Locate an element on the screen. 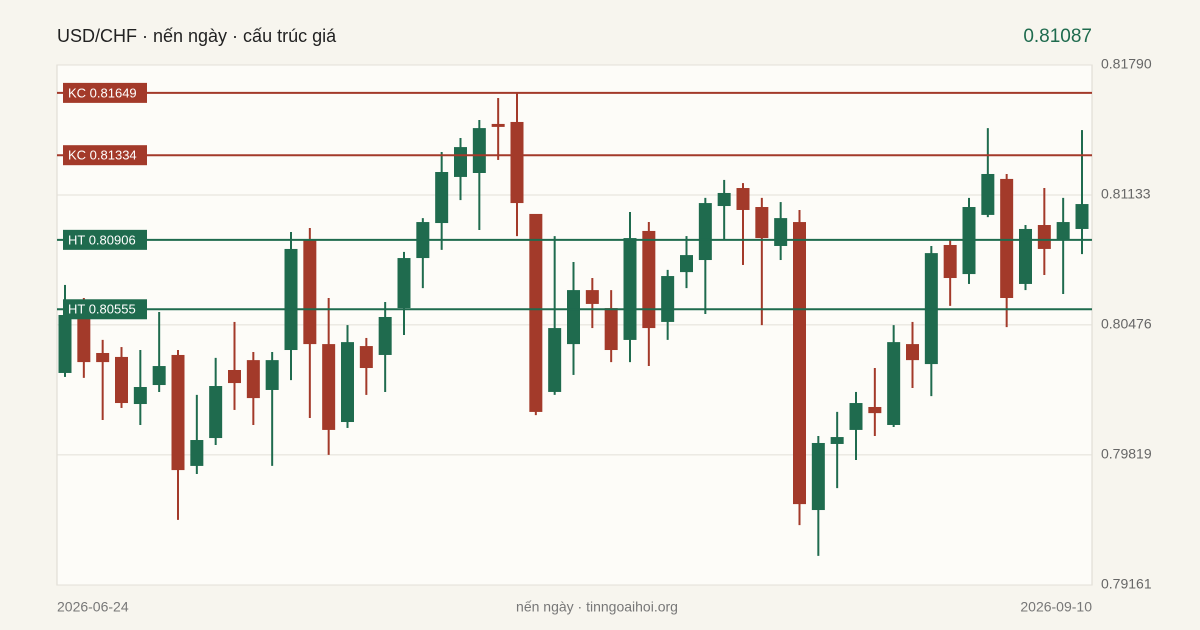 Image resolution: width=1200 pixels, height=630 pixels. level-label: KC 0.81649 is located at coordinates (102, 92).